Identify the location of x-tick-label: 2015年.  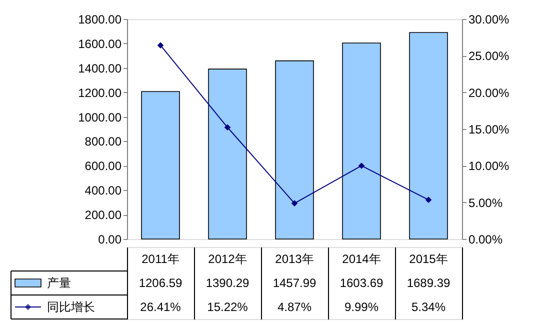
(428, 259).